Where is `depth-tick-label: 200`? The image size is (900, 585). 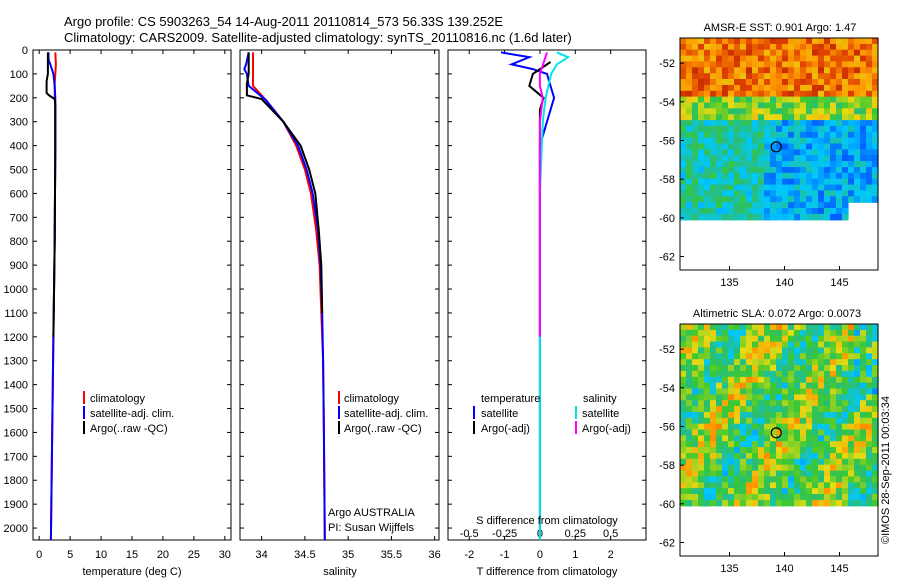
depth-tick-label: 200 is located at coordinates (19, 99).